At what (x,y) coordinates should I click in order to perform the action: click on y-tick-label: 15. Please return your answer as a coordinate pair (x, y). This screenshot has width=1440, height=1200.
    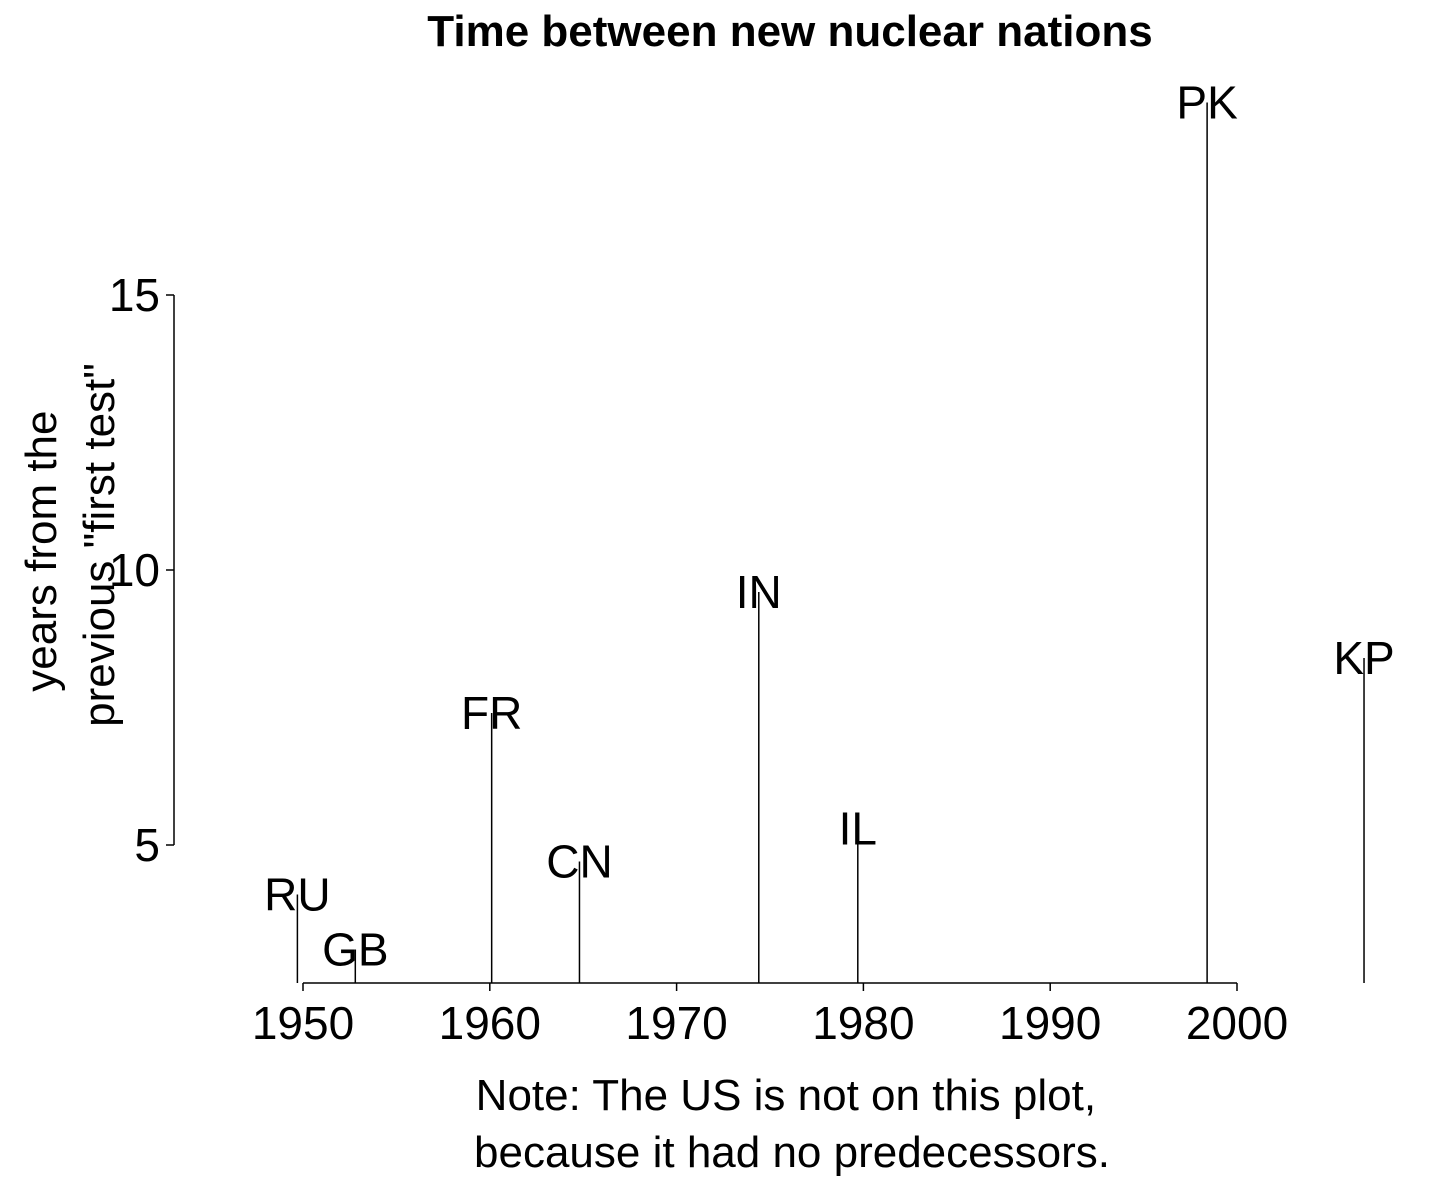
    Looking at the image, I should click on (134, 295).